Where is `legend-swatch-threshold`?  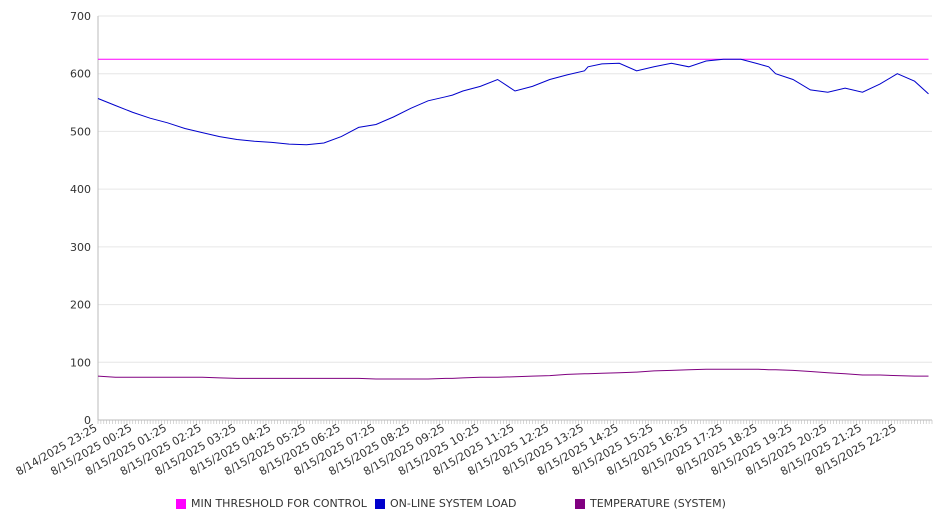 legend-swatch-threshold is located at coordinates (181, 503).